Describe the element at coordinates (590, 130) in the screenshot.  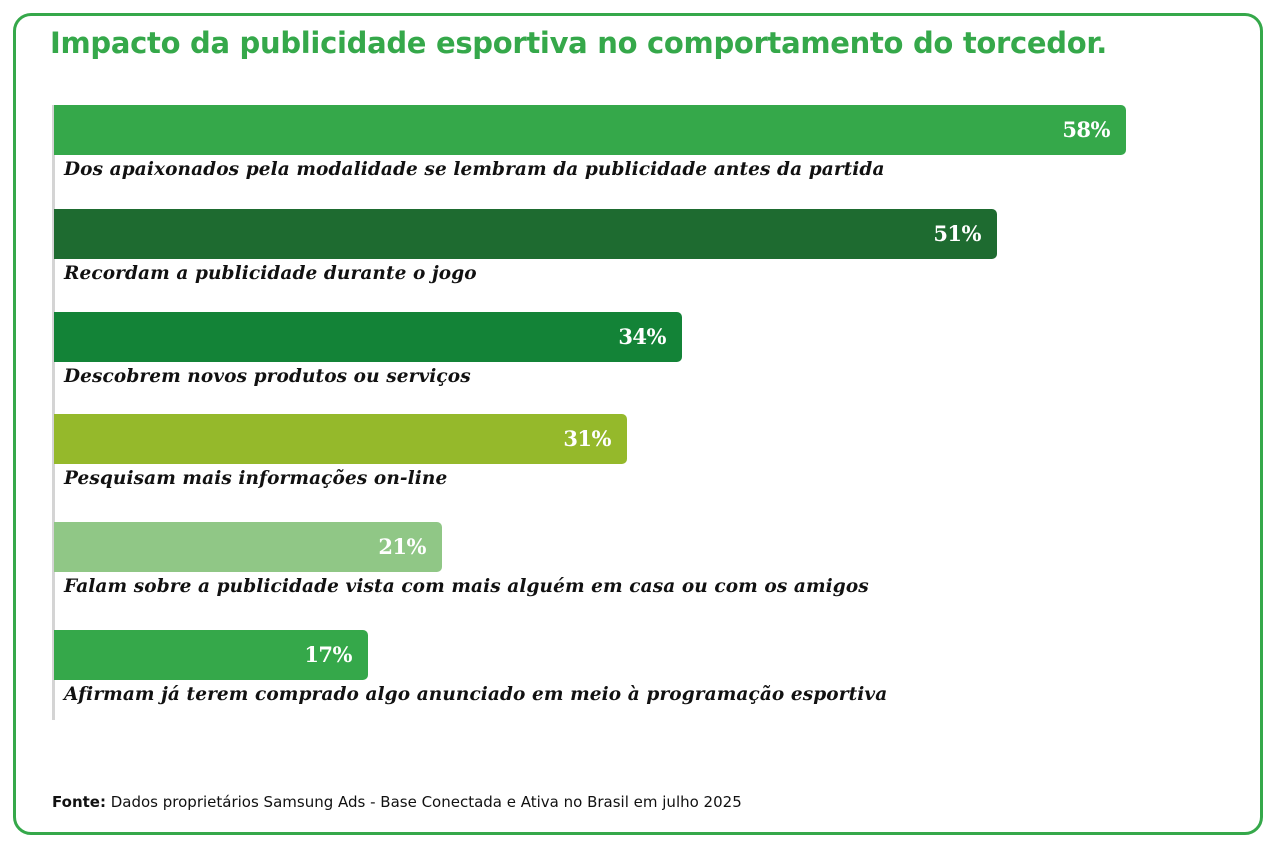
I see `bar: 58%` at that location.